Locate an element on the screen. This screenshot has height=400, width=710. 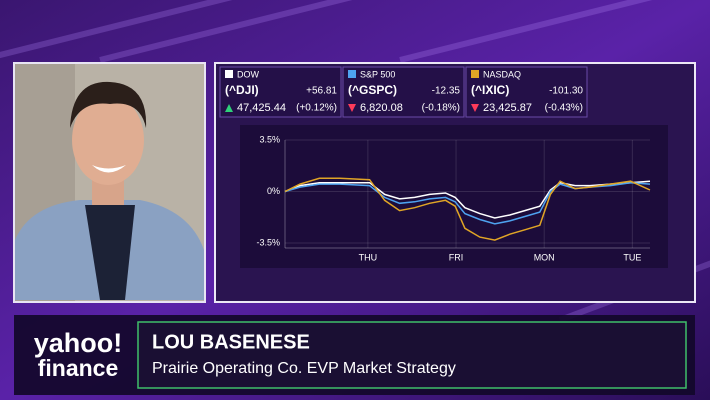
logo-top: yahoo! is located at coordinates (78, 343).